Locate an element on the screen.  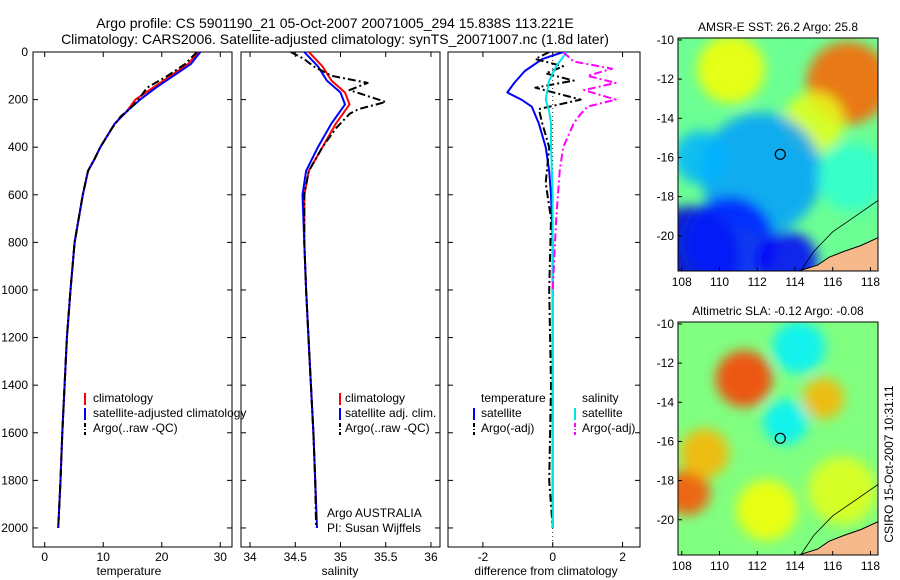
sst-xtick-label-1: 110 is located at coordinates (719, 282).